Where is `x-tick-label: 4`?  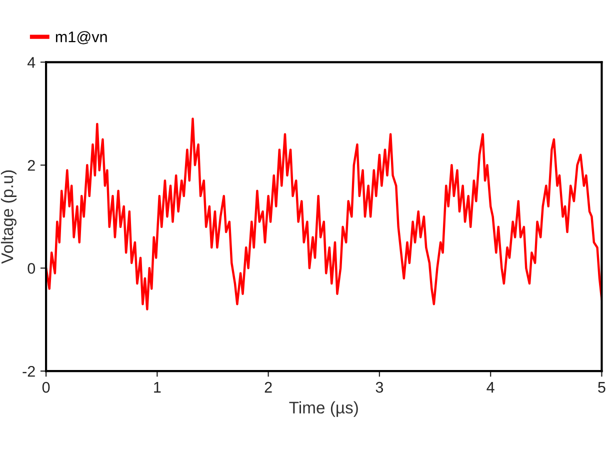
x-tick-label: 4 is located at coordinates (490, 387).